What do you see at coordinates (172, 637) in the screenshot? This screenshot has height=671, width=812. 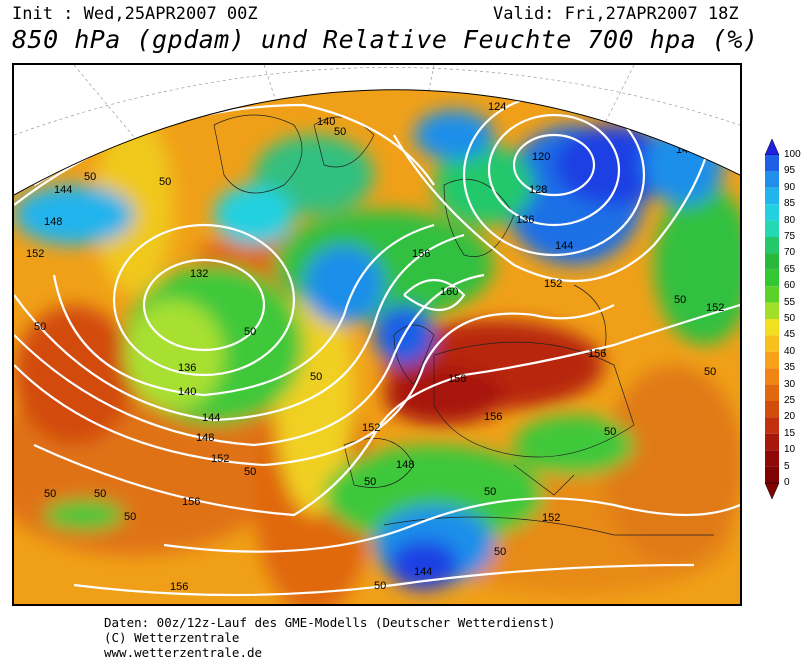 I see `footer-copyright: (C) Wetterzentrale` at bounding box center [172, 637].